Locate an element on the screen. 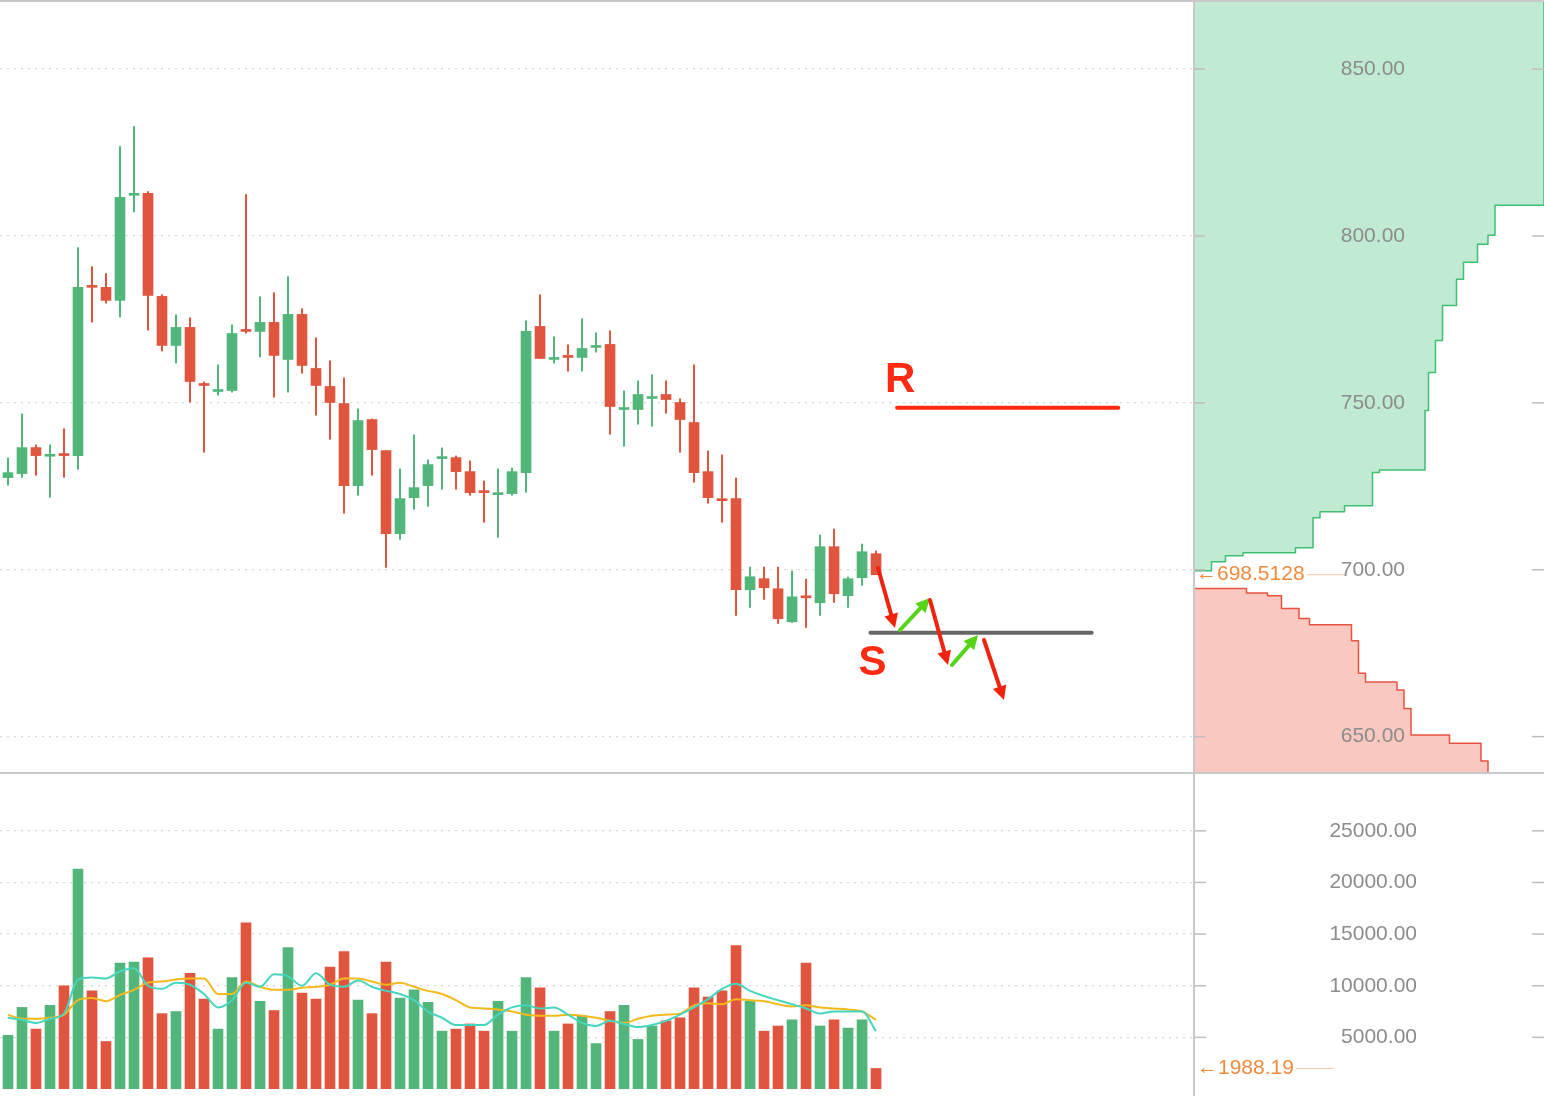  y-tick-label: 5000.00 is located at coordinates (1379, 1036).